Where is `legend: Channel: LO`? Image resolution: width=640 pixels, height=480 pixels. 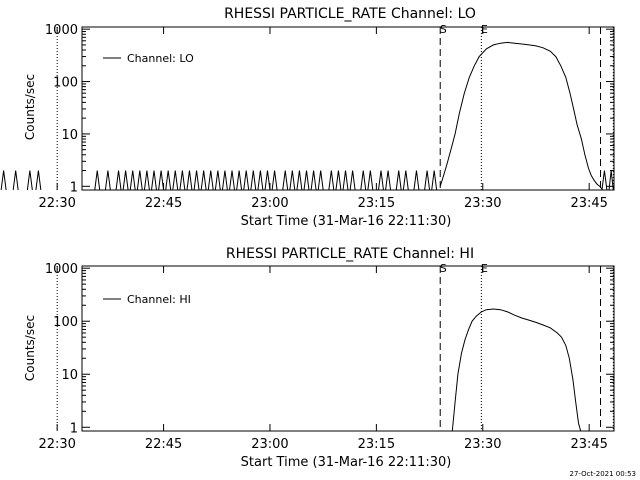 legend: Channel: LO is located at coordinates (148, 58).